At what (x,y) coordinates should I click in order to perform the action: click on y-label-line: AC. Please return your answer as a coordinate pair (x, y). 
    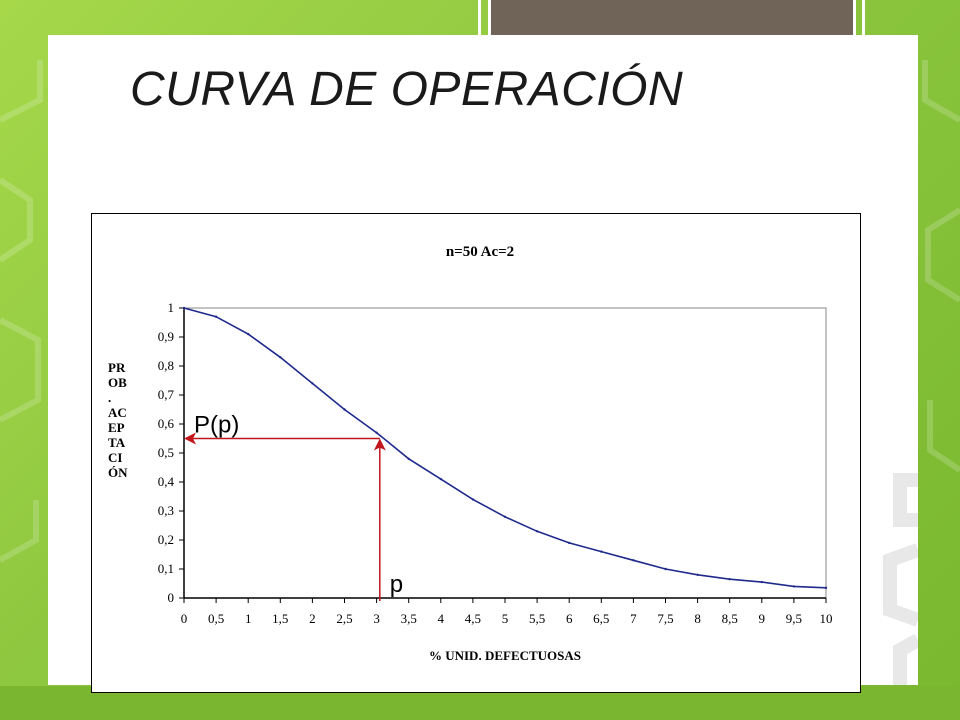
    Looking at the image, I should click on (117, 412).